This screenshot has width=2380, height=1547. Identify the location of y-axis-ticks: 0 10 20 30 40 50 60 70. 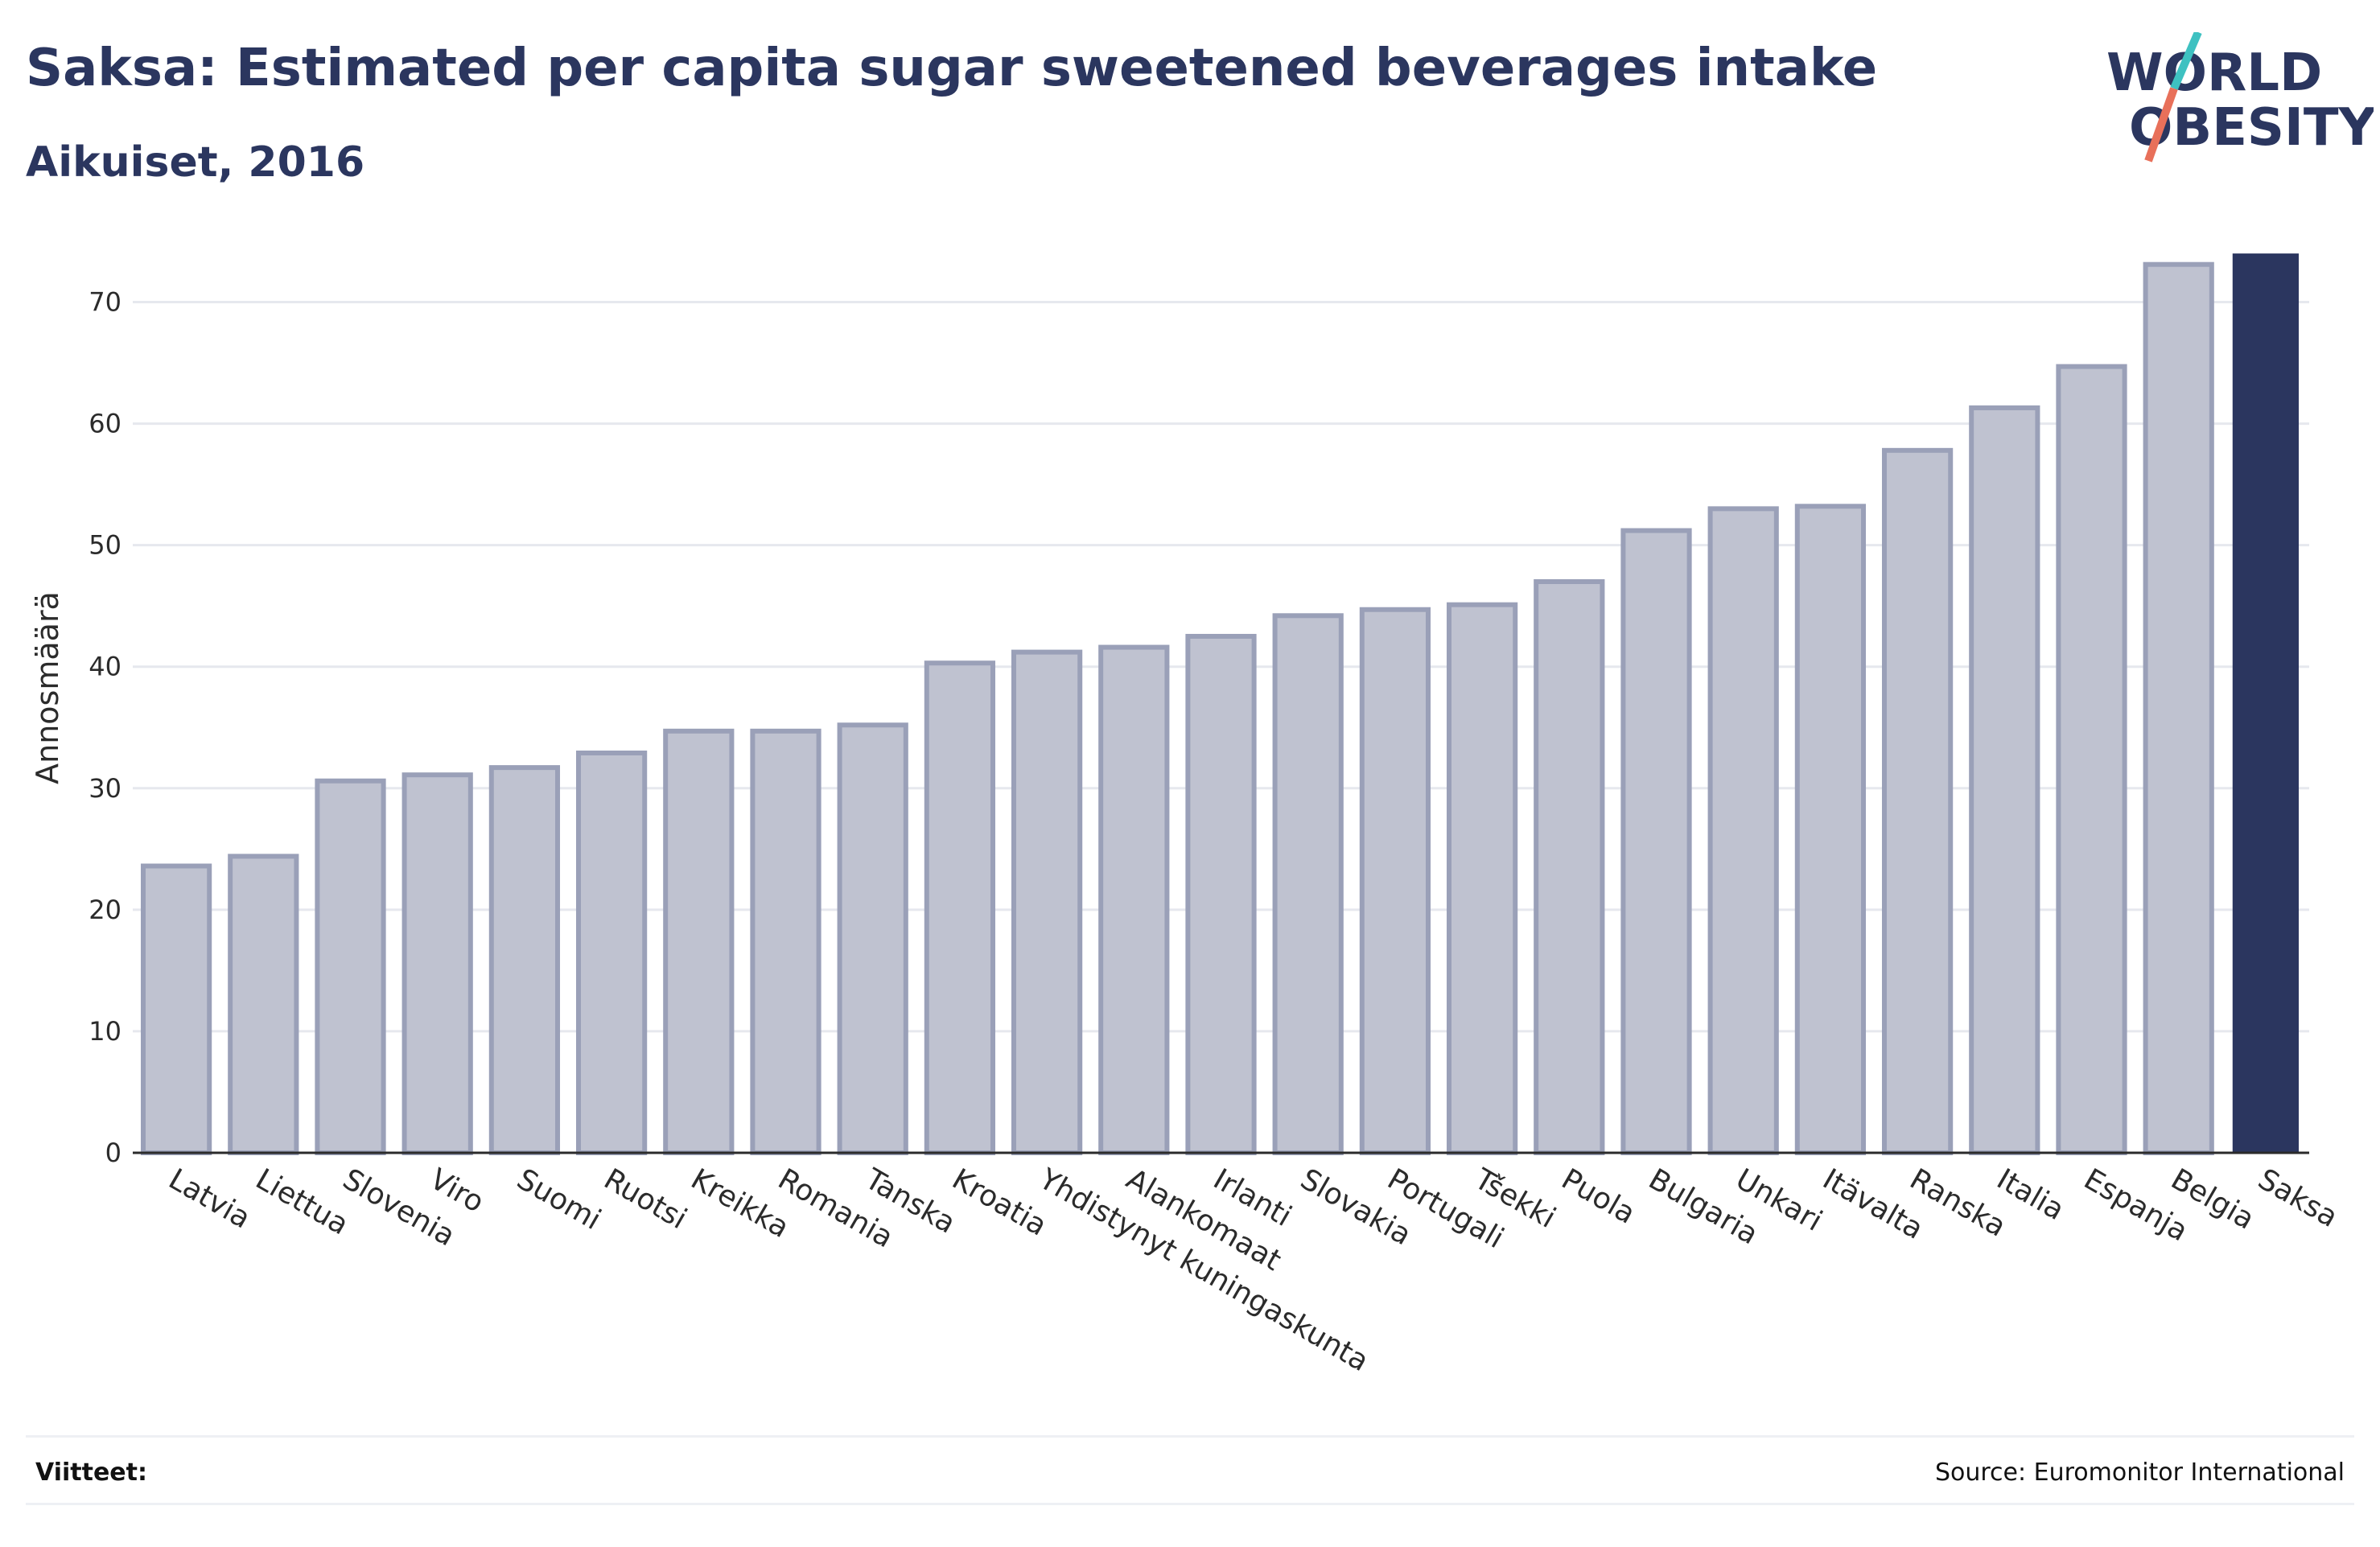
(105, 727).